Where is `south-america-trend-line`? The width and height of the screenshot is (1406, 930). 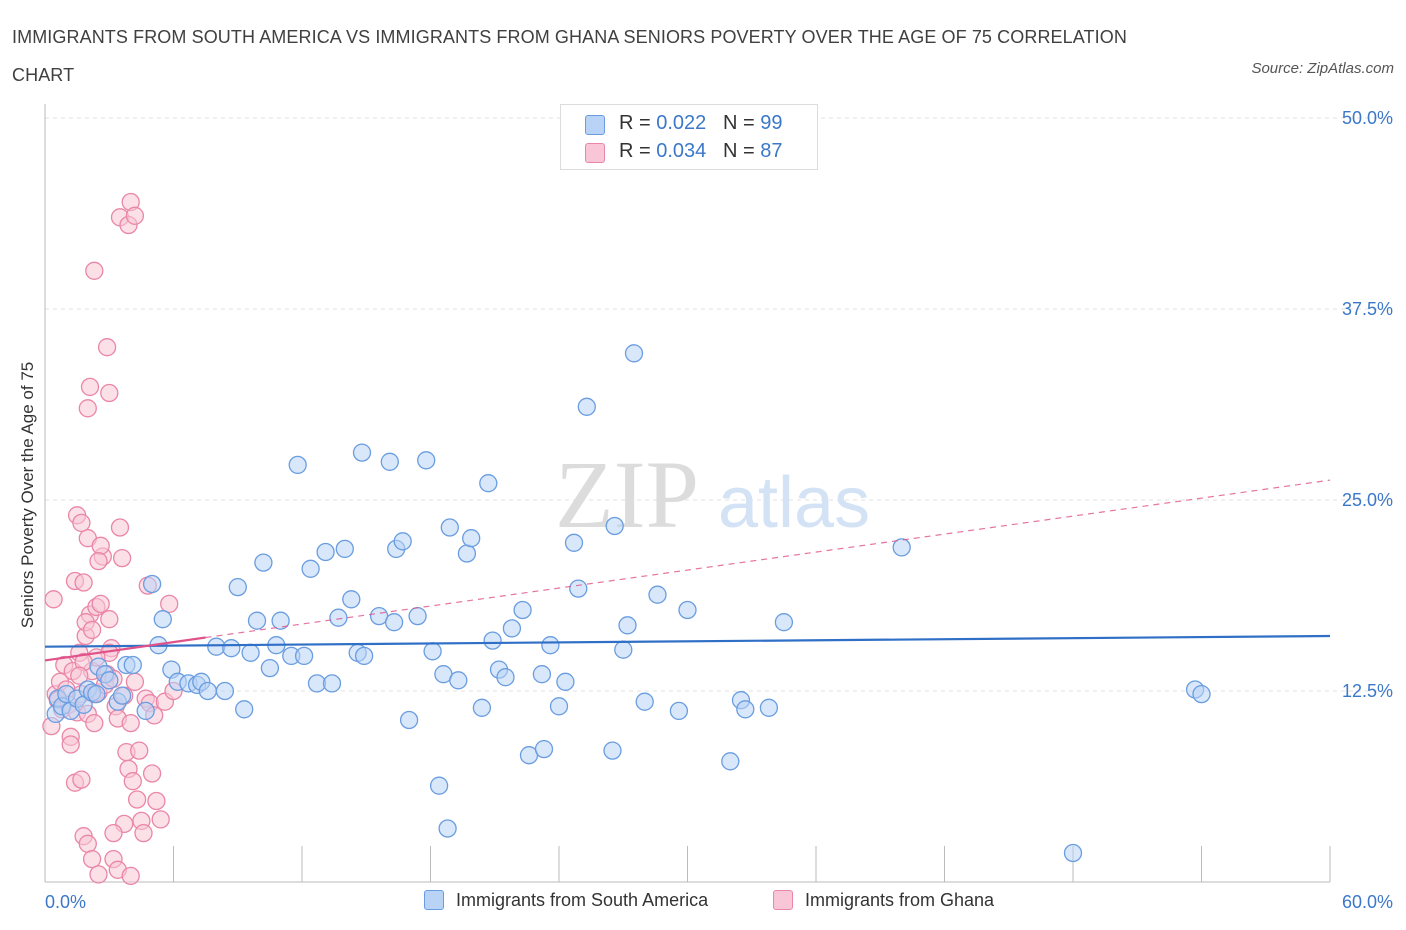
south-america-trend-line is located at coordinates (687, 641).